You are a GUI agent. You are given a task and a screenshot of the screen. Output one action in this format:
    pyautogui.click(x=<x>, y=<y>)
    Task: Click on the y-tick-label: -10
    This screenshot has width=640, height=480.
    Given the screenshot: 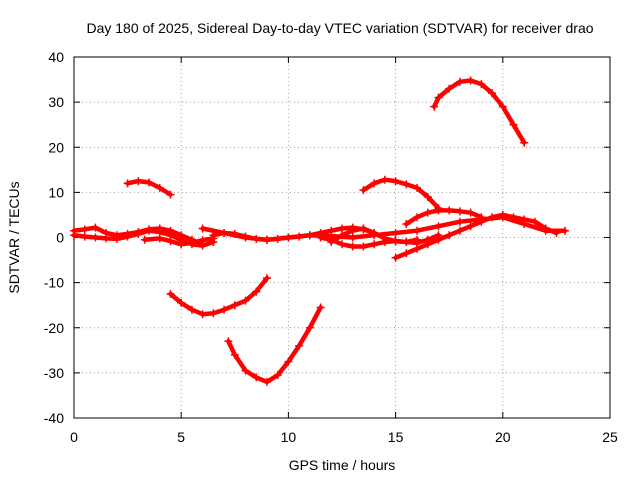 What is the action you would take?
    pyautogui.click(x=54, y=283)
    